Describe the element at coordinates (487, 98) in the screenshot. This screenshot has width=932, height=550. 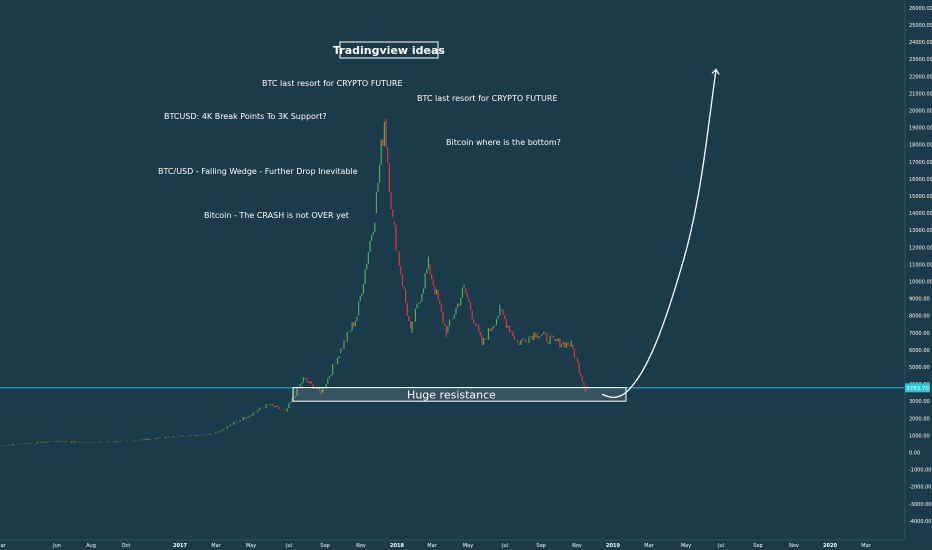
I see `annotation-2: BTC last resort for CRYPTO FUTURE` at that location.